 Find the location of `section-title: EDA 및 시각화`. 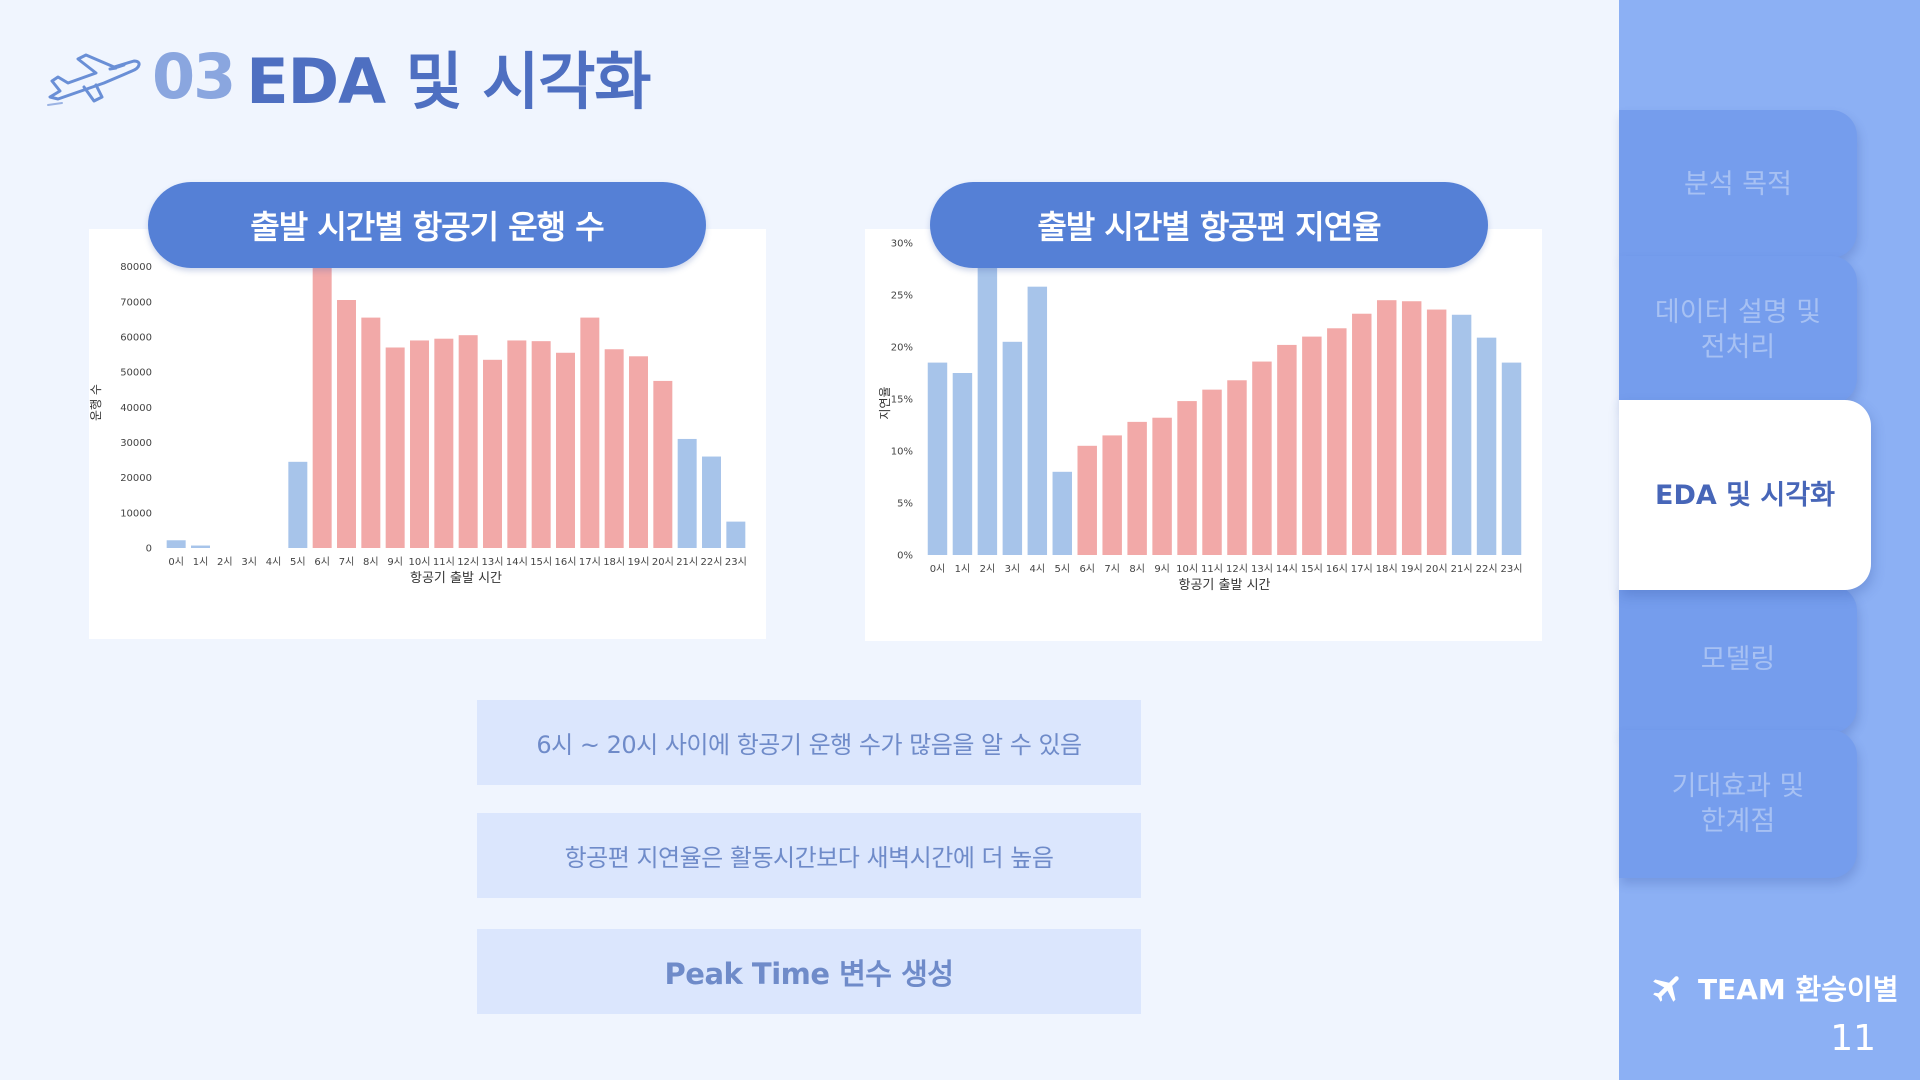

section-title: EDA 및 시각화 is located at coordinates (448, 81).